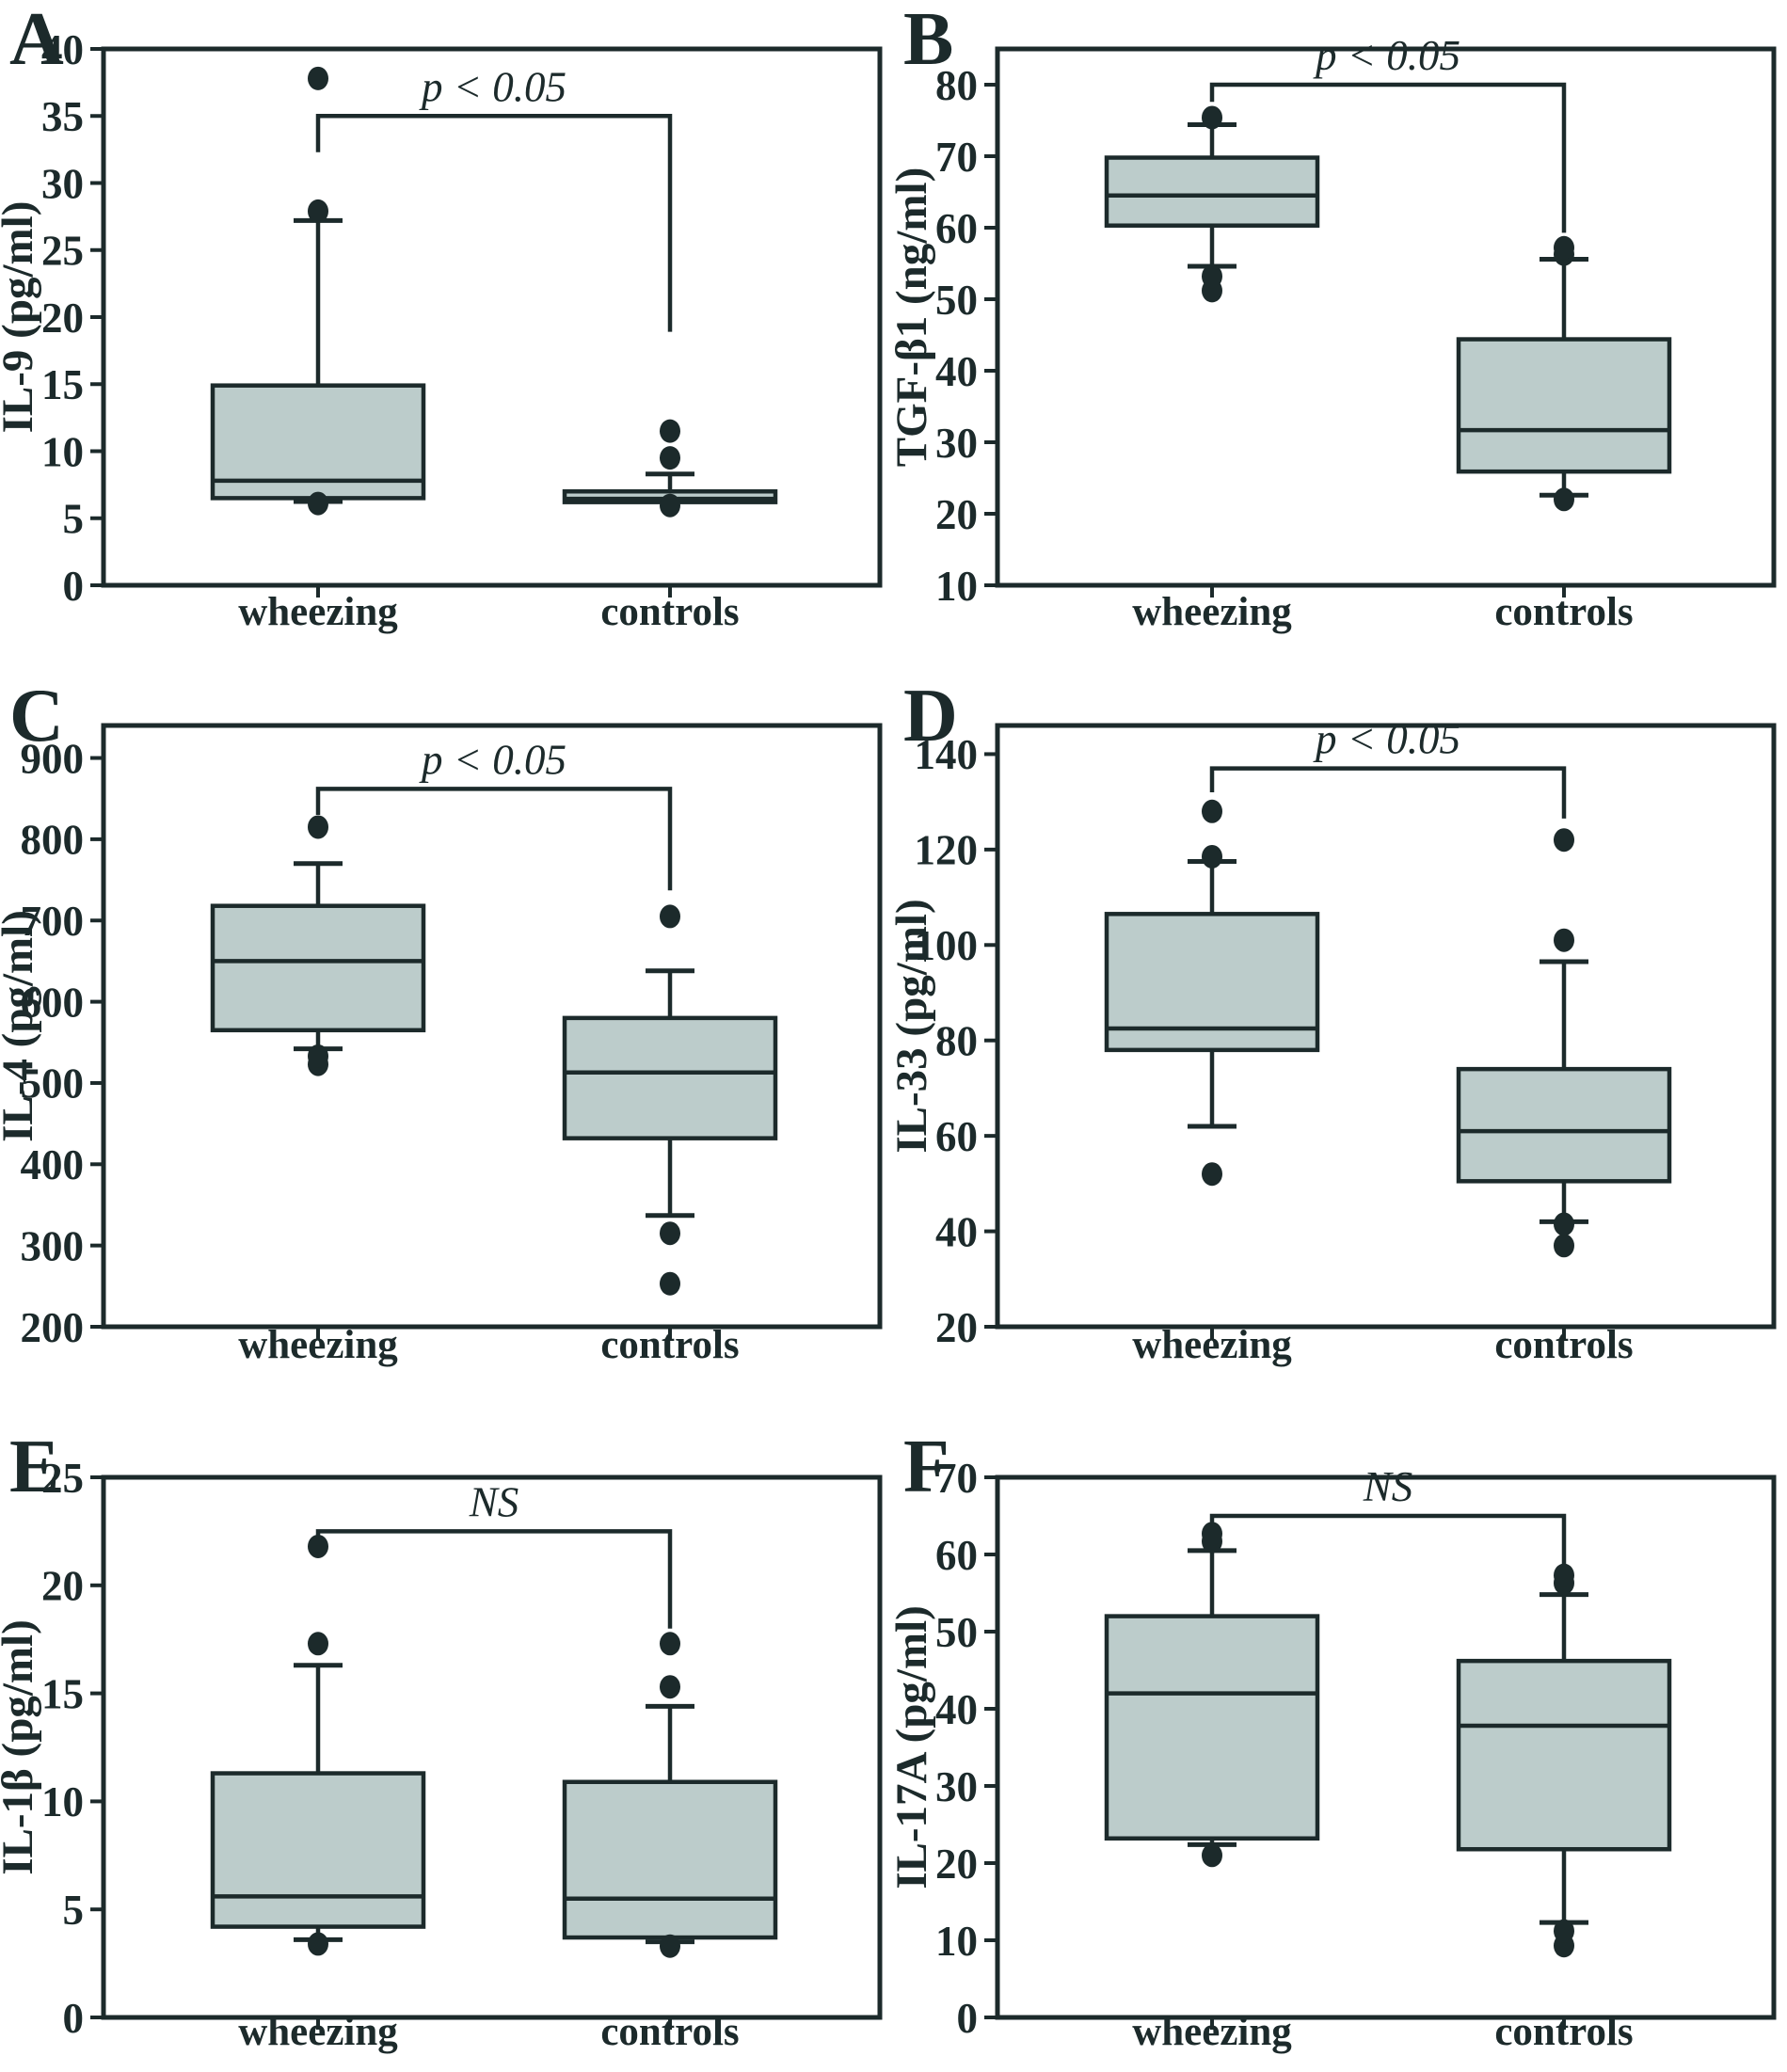 This screenshot has width=1787, height=2072. I want to click on y-tick-label: 120, so click(946, 851).